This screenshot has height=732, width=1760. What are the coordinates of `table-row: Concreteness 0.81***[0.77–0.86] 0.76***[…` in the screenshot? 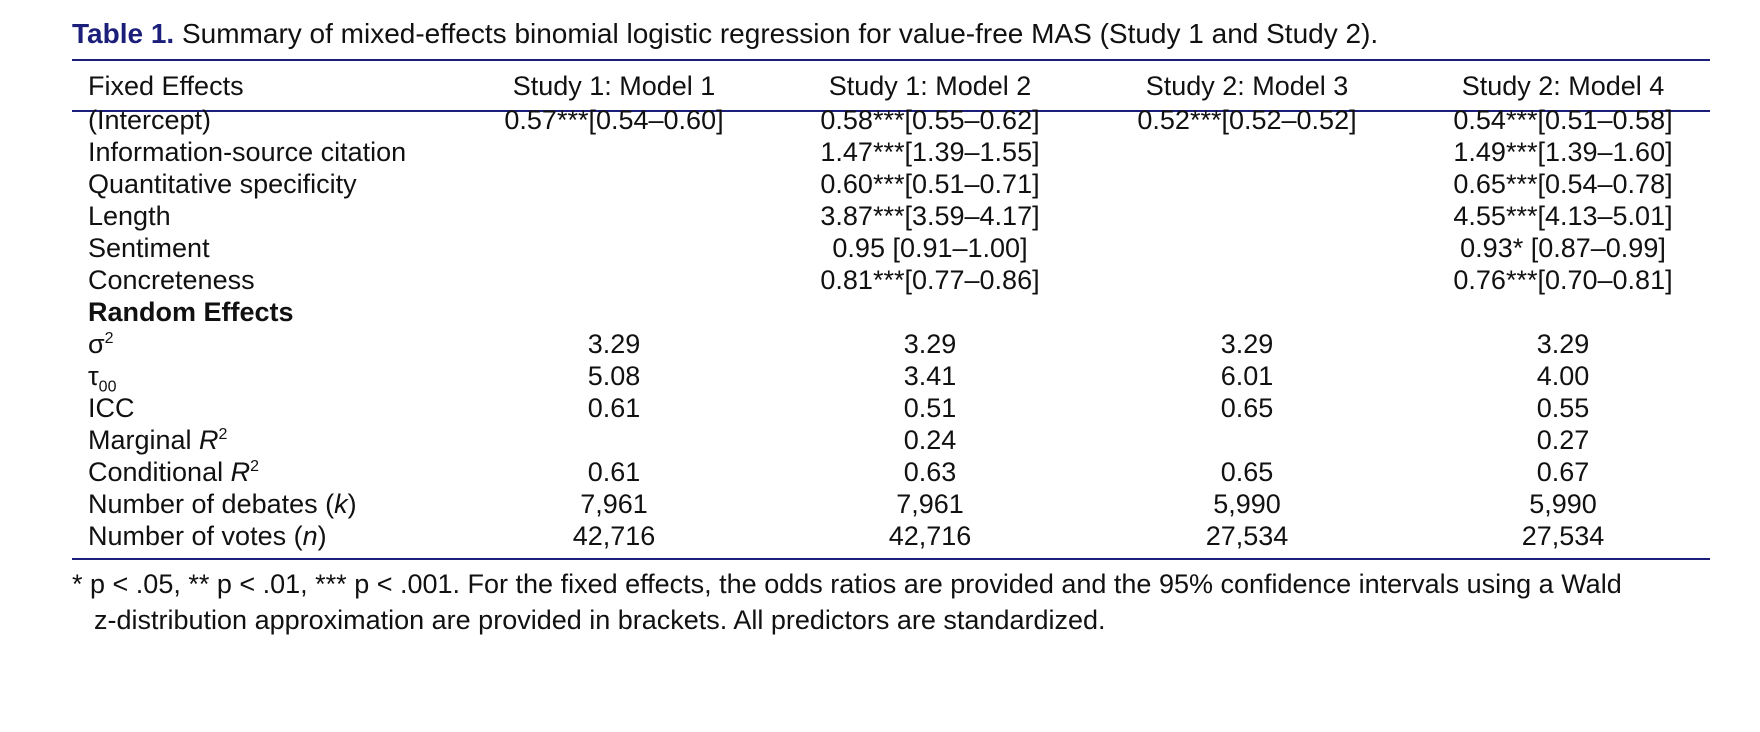 It's located at (891, 280).